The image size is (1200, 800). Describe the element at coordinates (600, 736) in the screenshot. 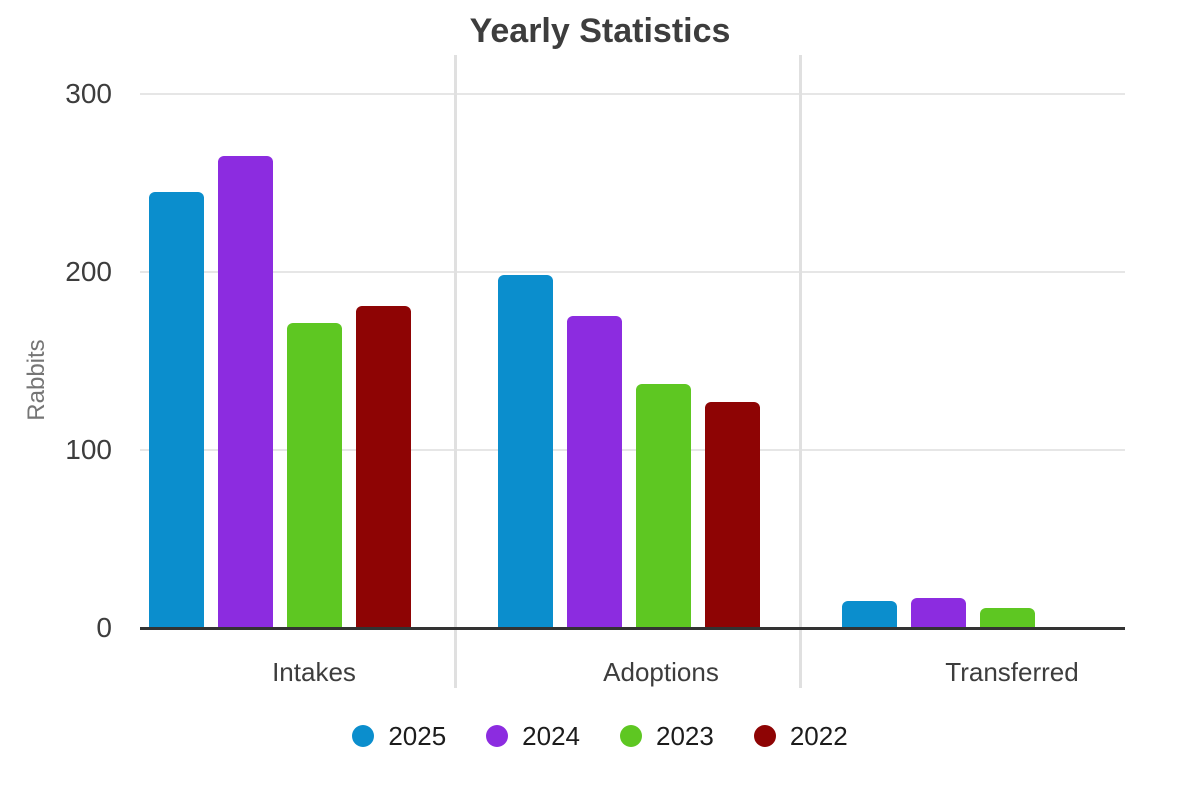

I see `legend: 2025 2024 2023 2022` at that location.